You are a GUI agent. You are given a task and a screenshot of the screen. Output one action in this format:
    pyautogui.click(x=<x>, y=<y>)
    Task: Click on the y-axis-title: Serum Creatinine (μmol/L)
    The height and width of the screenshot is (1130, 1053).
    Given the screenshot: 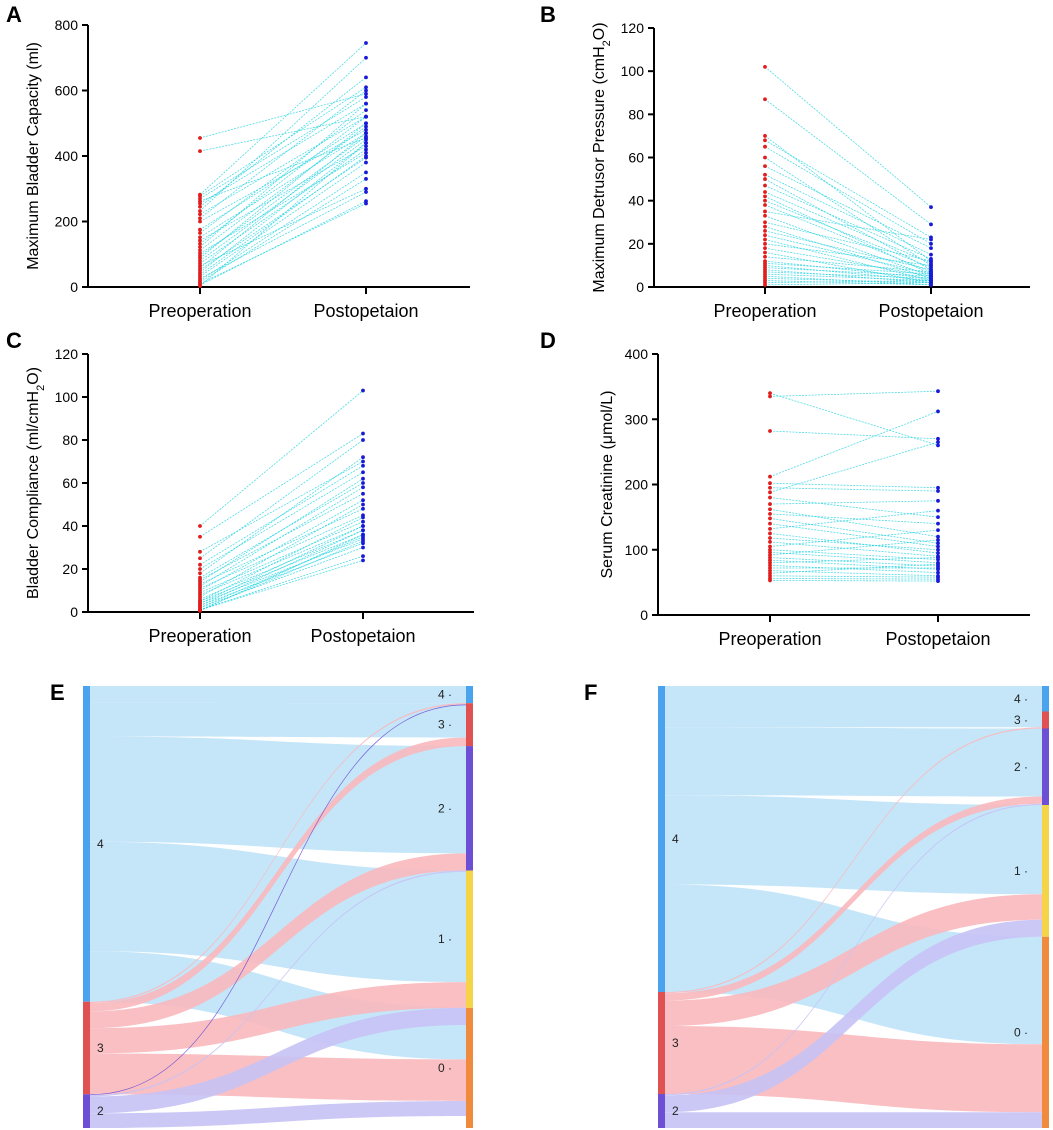 What is the action you would take?
    pyautogui.click(x=607, y=485)
    